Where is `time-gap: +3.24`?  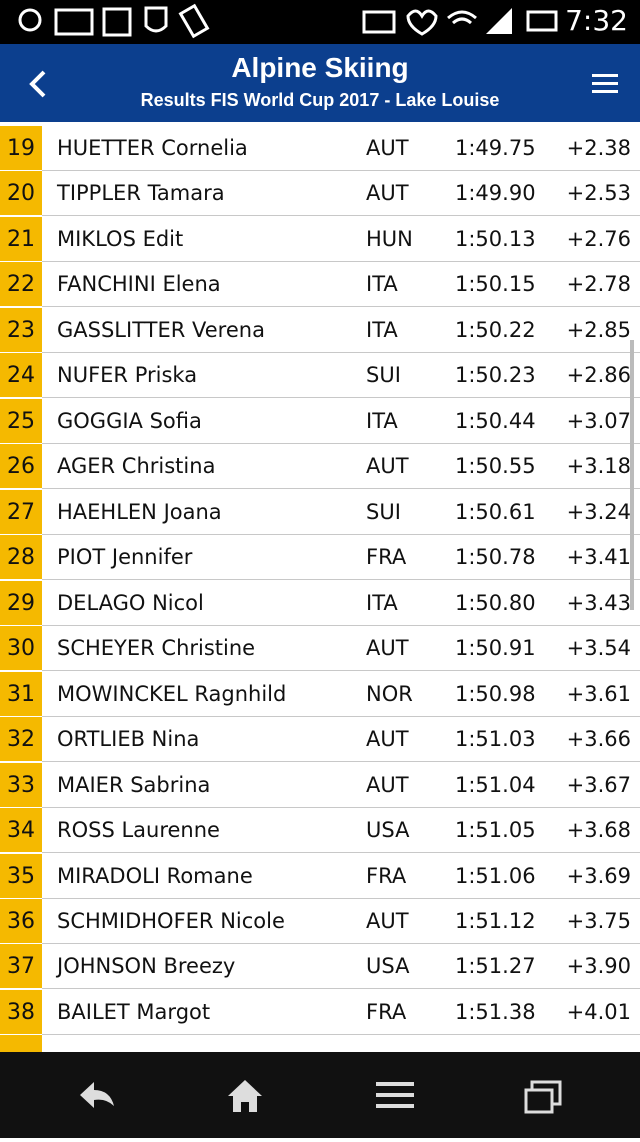 time-gap: +3.24 is located at coordinates (598, 511).